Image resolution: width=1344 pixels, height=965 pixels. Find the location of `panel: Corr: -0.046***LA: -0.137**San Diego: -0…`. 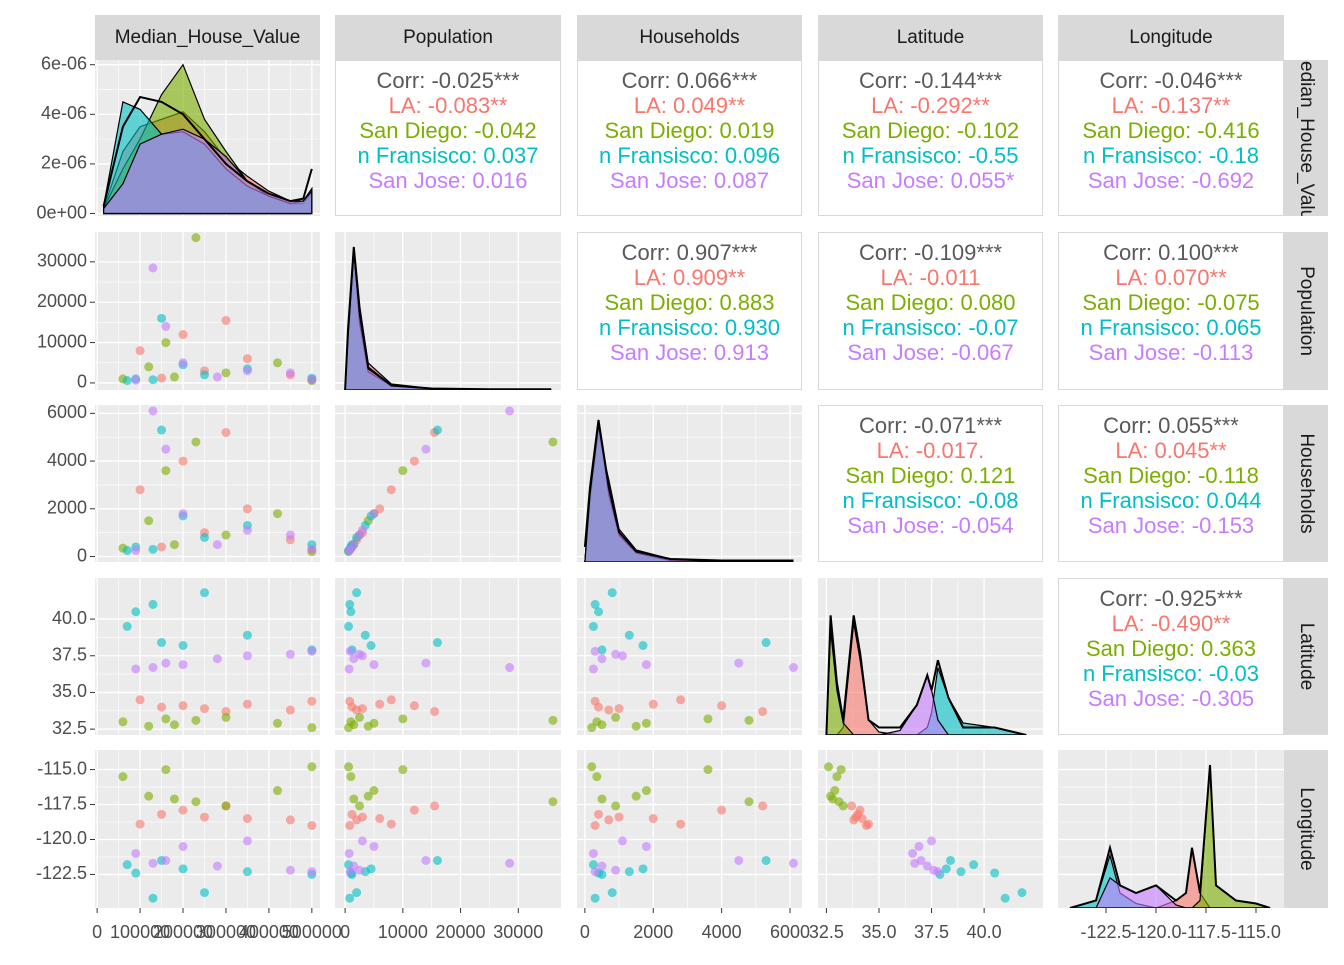

panel: Corr: -0.046***LA: -0.137**San Diego: -0… is located at coordinates (1171, 138).